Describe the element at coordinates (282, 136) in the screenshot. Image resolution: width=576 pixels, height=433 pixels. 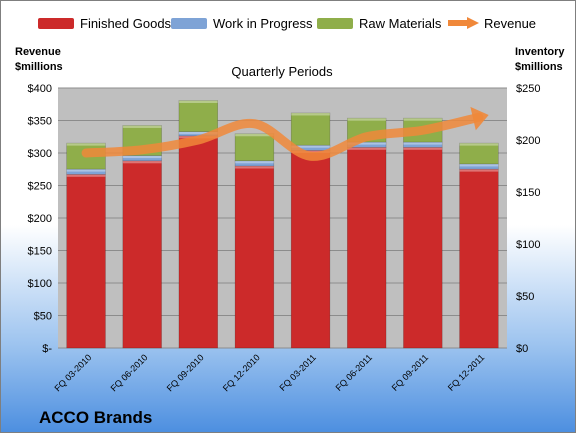
I see `revenue-line-path` at that location.